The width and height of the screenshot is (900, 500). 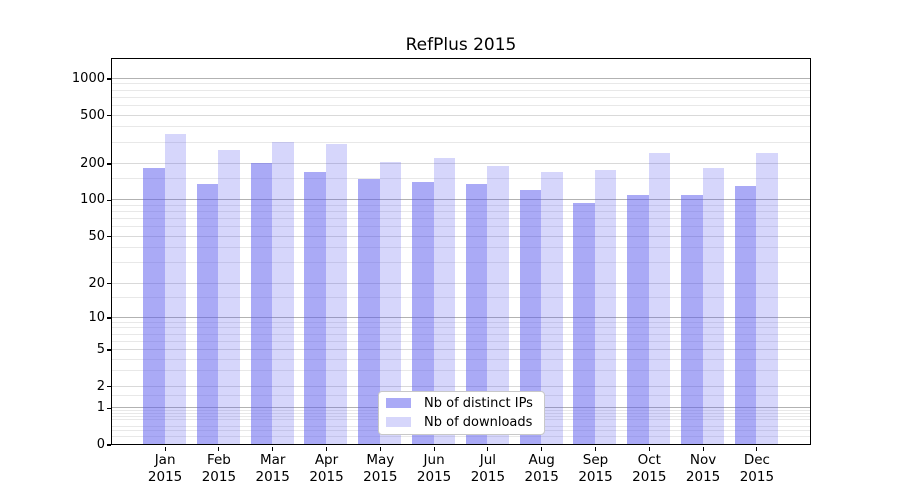 I want to click on bar-oct-downloads, so click(x=659, y=298).